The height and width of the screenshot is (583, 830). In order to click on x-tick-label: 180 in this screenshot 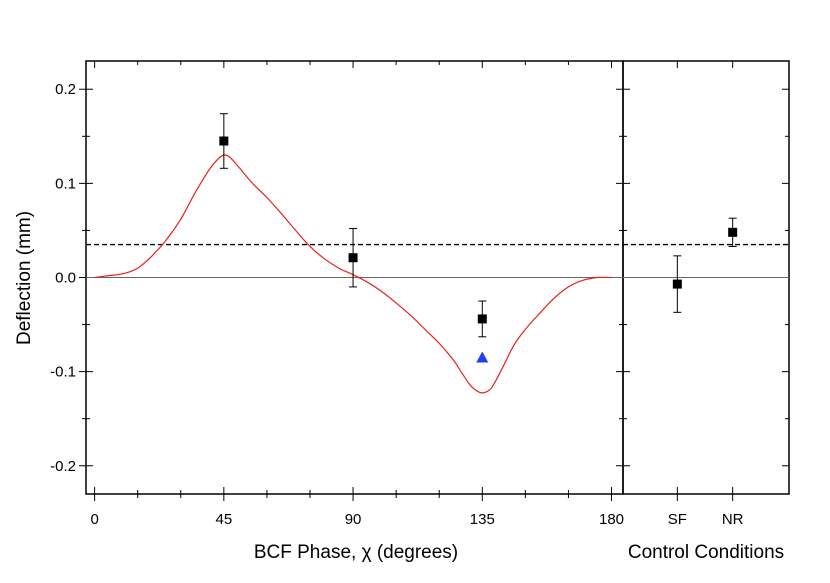, I will do `click(611, 519)`.